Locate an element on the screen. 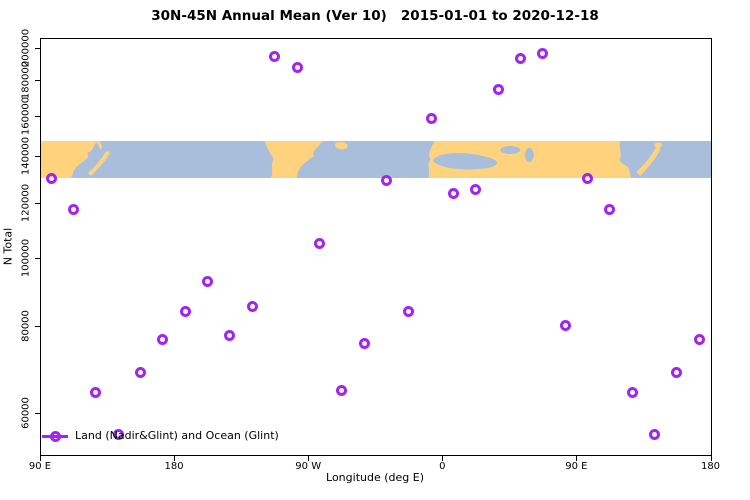 The image size is (750, 500). x-tick-label: 90 W is located at coordinates (308, 466).